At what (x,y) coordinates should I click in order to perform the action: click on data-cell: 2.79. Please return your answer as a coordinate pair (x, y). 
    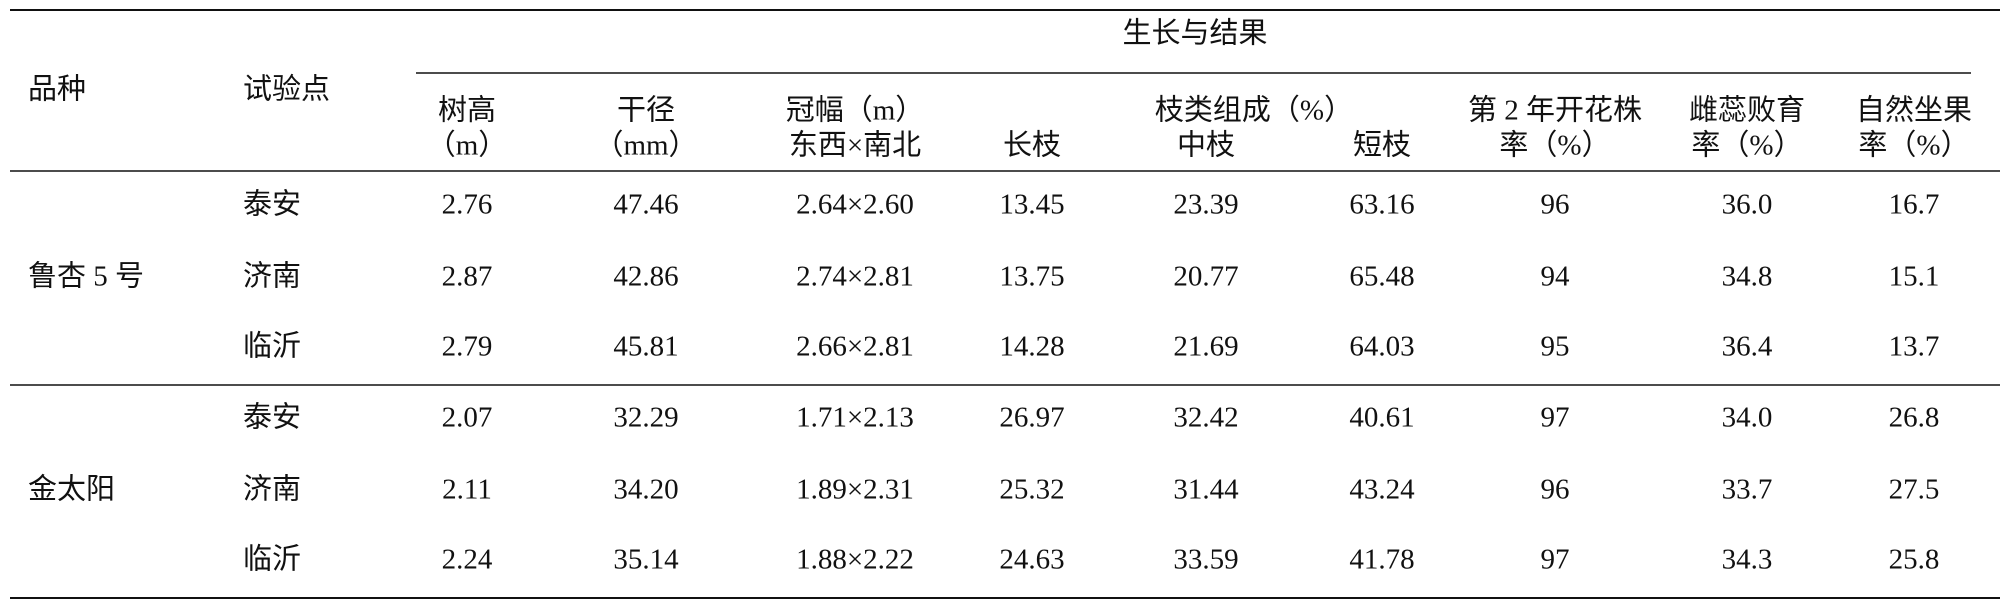
    Looking at the image, I should click on (467, 347).